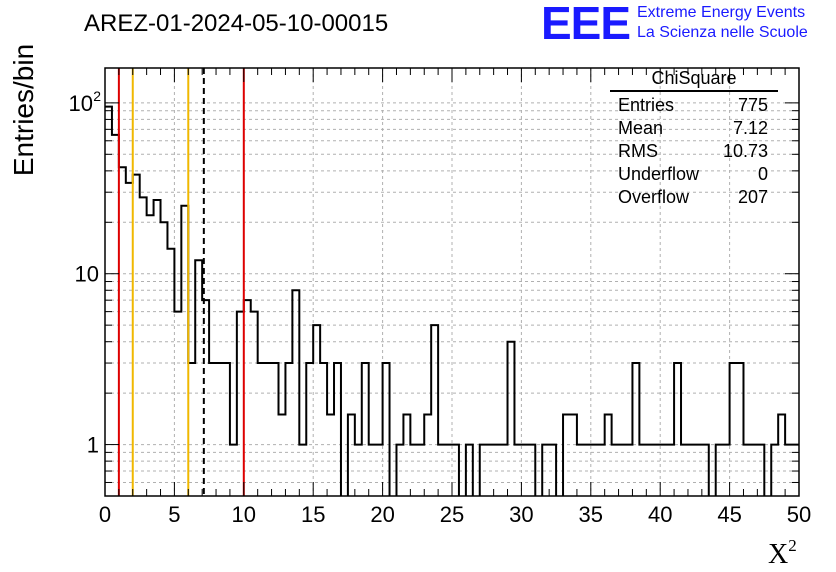 The width and height of the screenshot is (836, 572). I want to click on x-tick-label: 30, so click(521, 514).